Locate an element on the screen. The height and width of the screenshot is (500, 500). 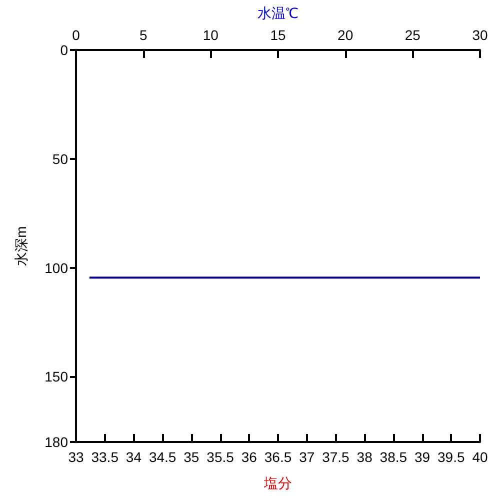
x-tick-label: 39 is located at coordinates (422, 457).